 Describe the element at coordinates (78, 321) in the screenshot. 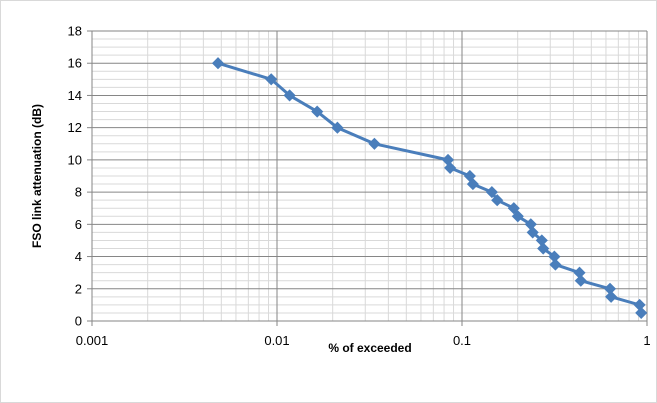

I see `y-tick-label: 0` at that location.